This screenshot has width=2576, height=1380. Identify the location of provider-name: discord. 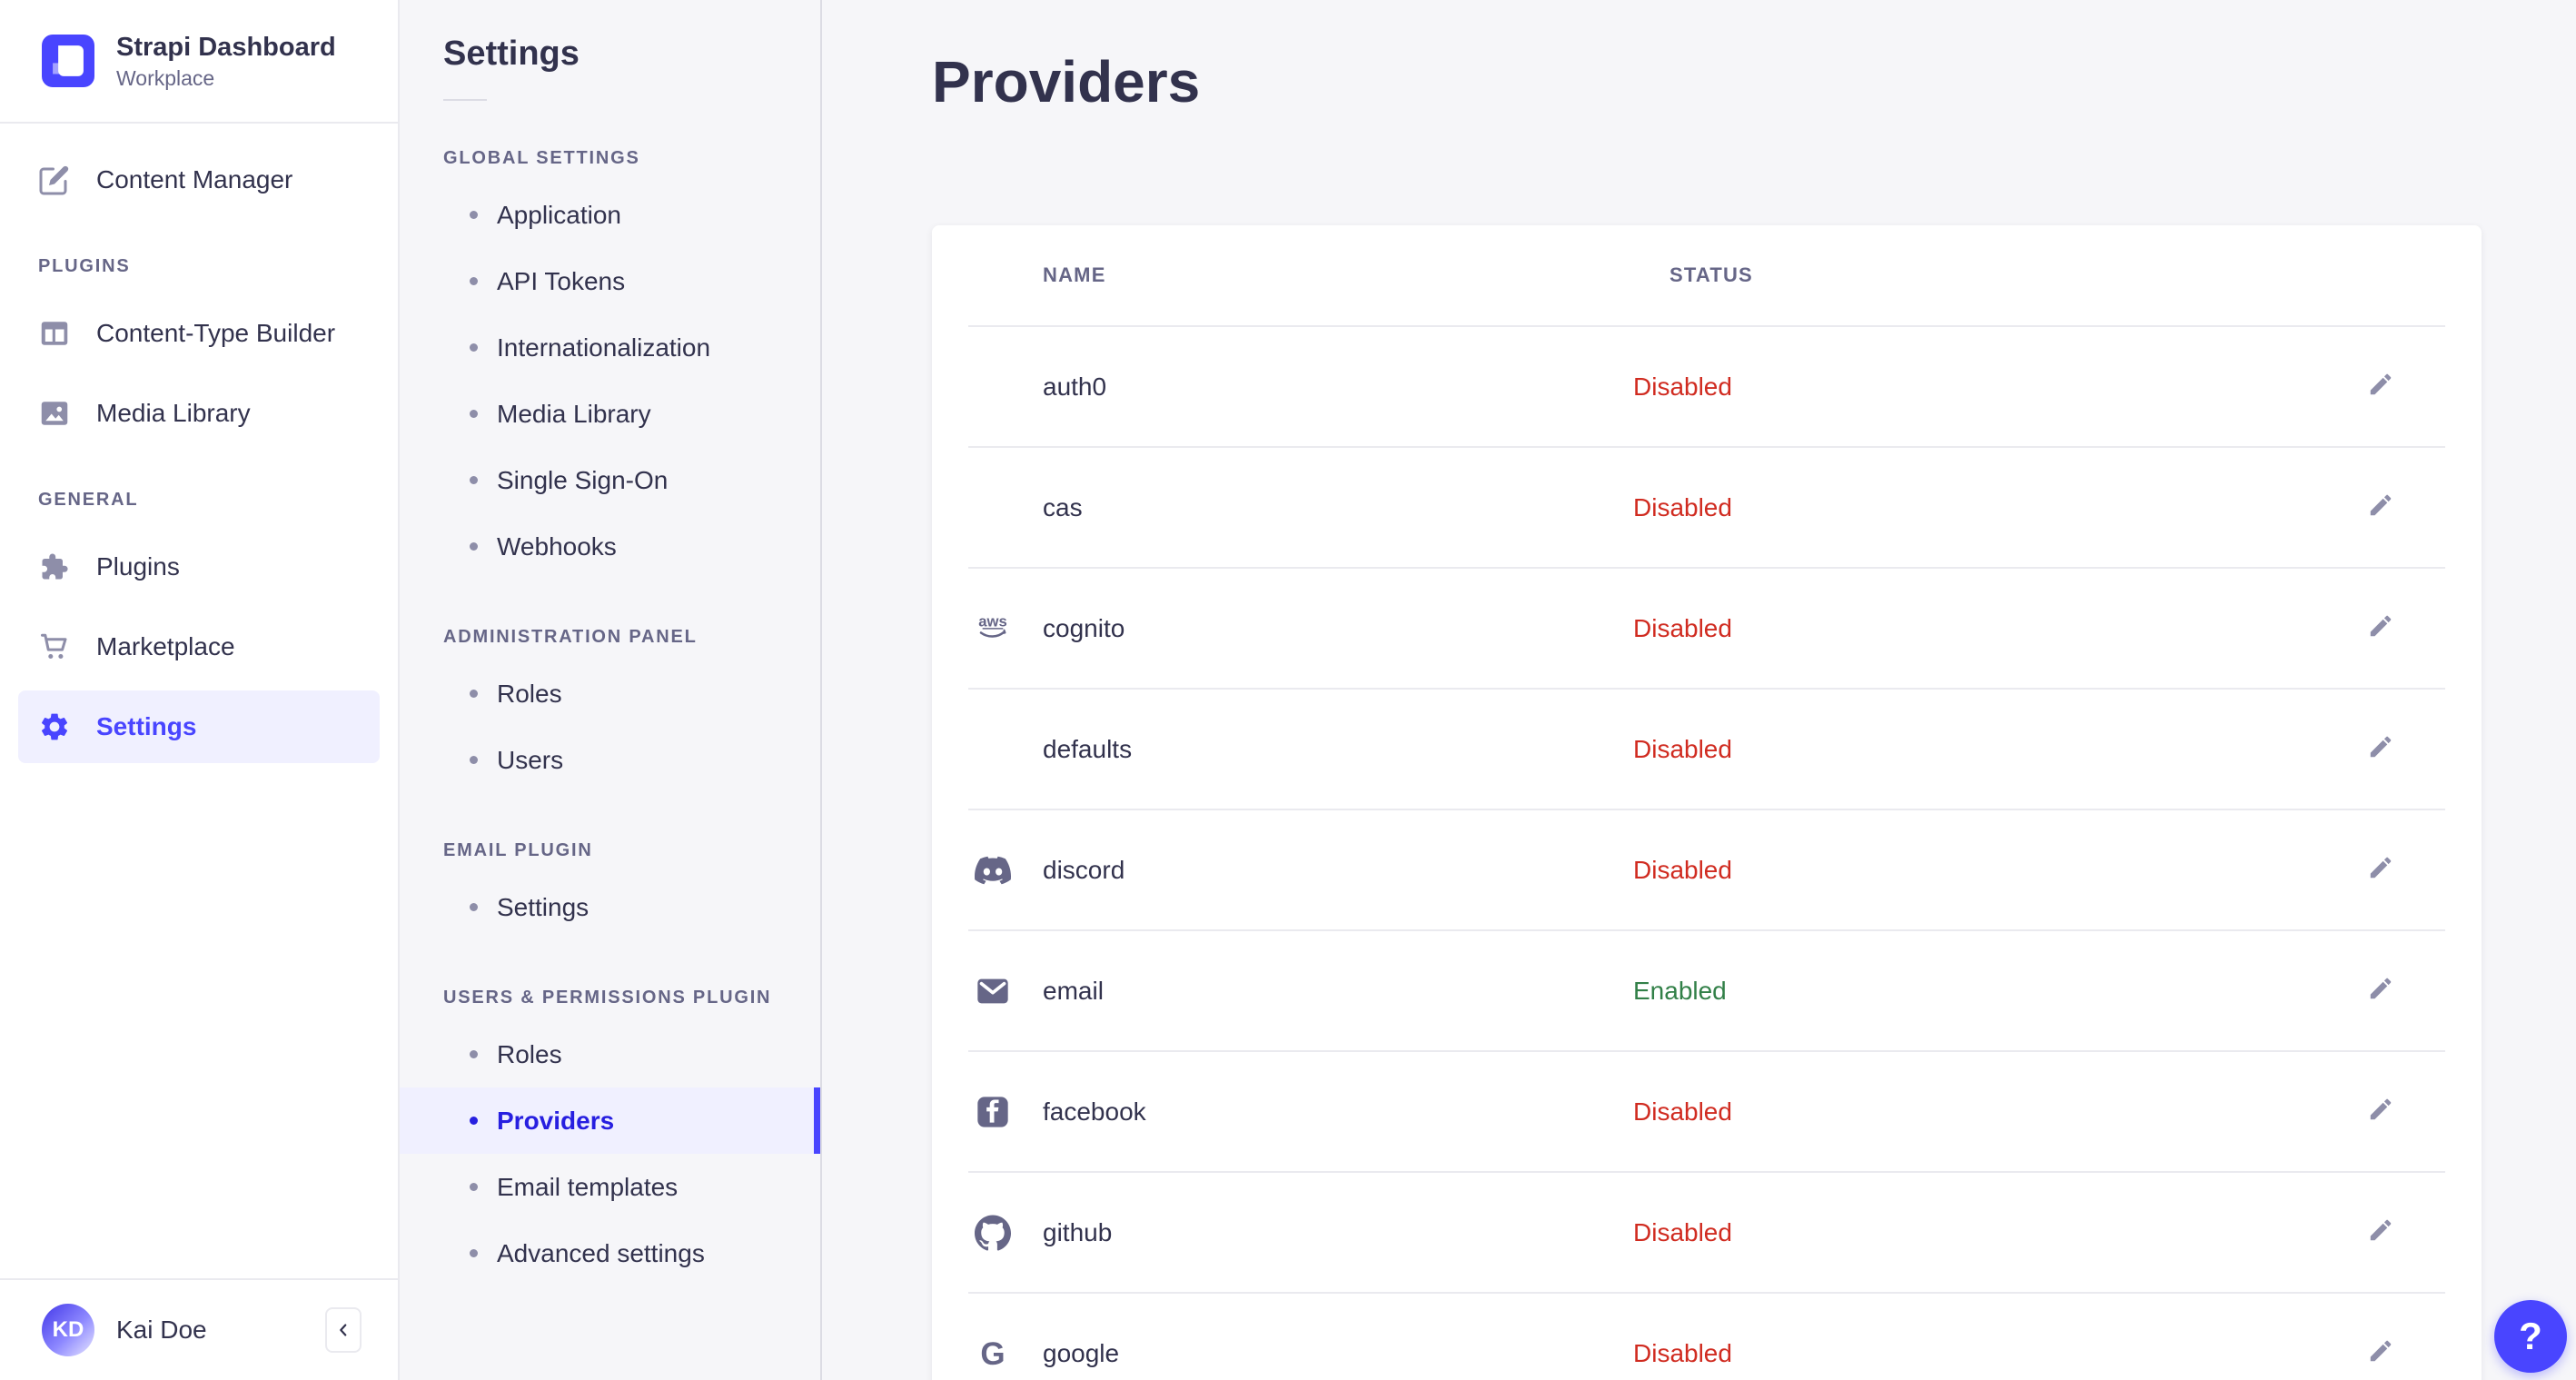
(1084, 869).